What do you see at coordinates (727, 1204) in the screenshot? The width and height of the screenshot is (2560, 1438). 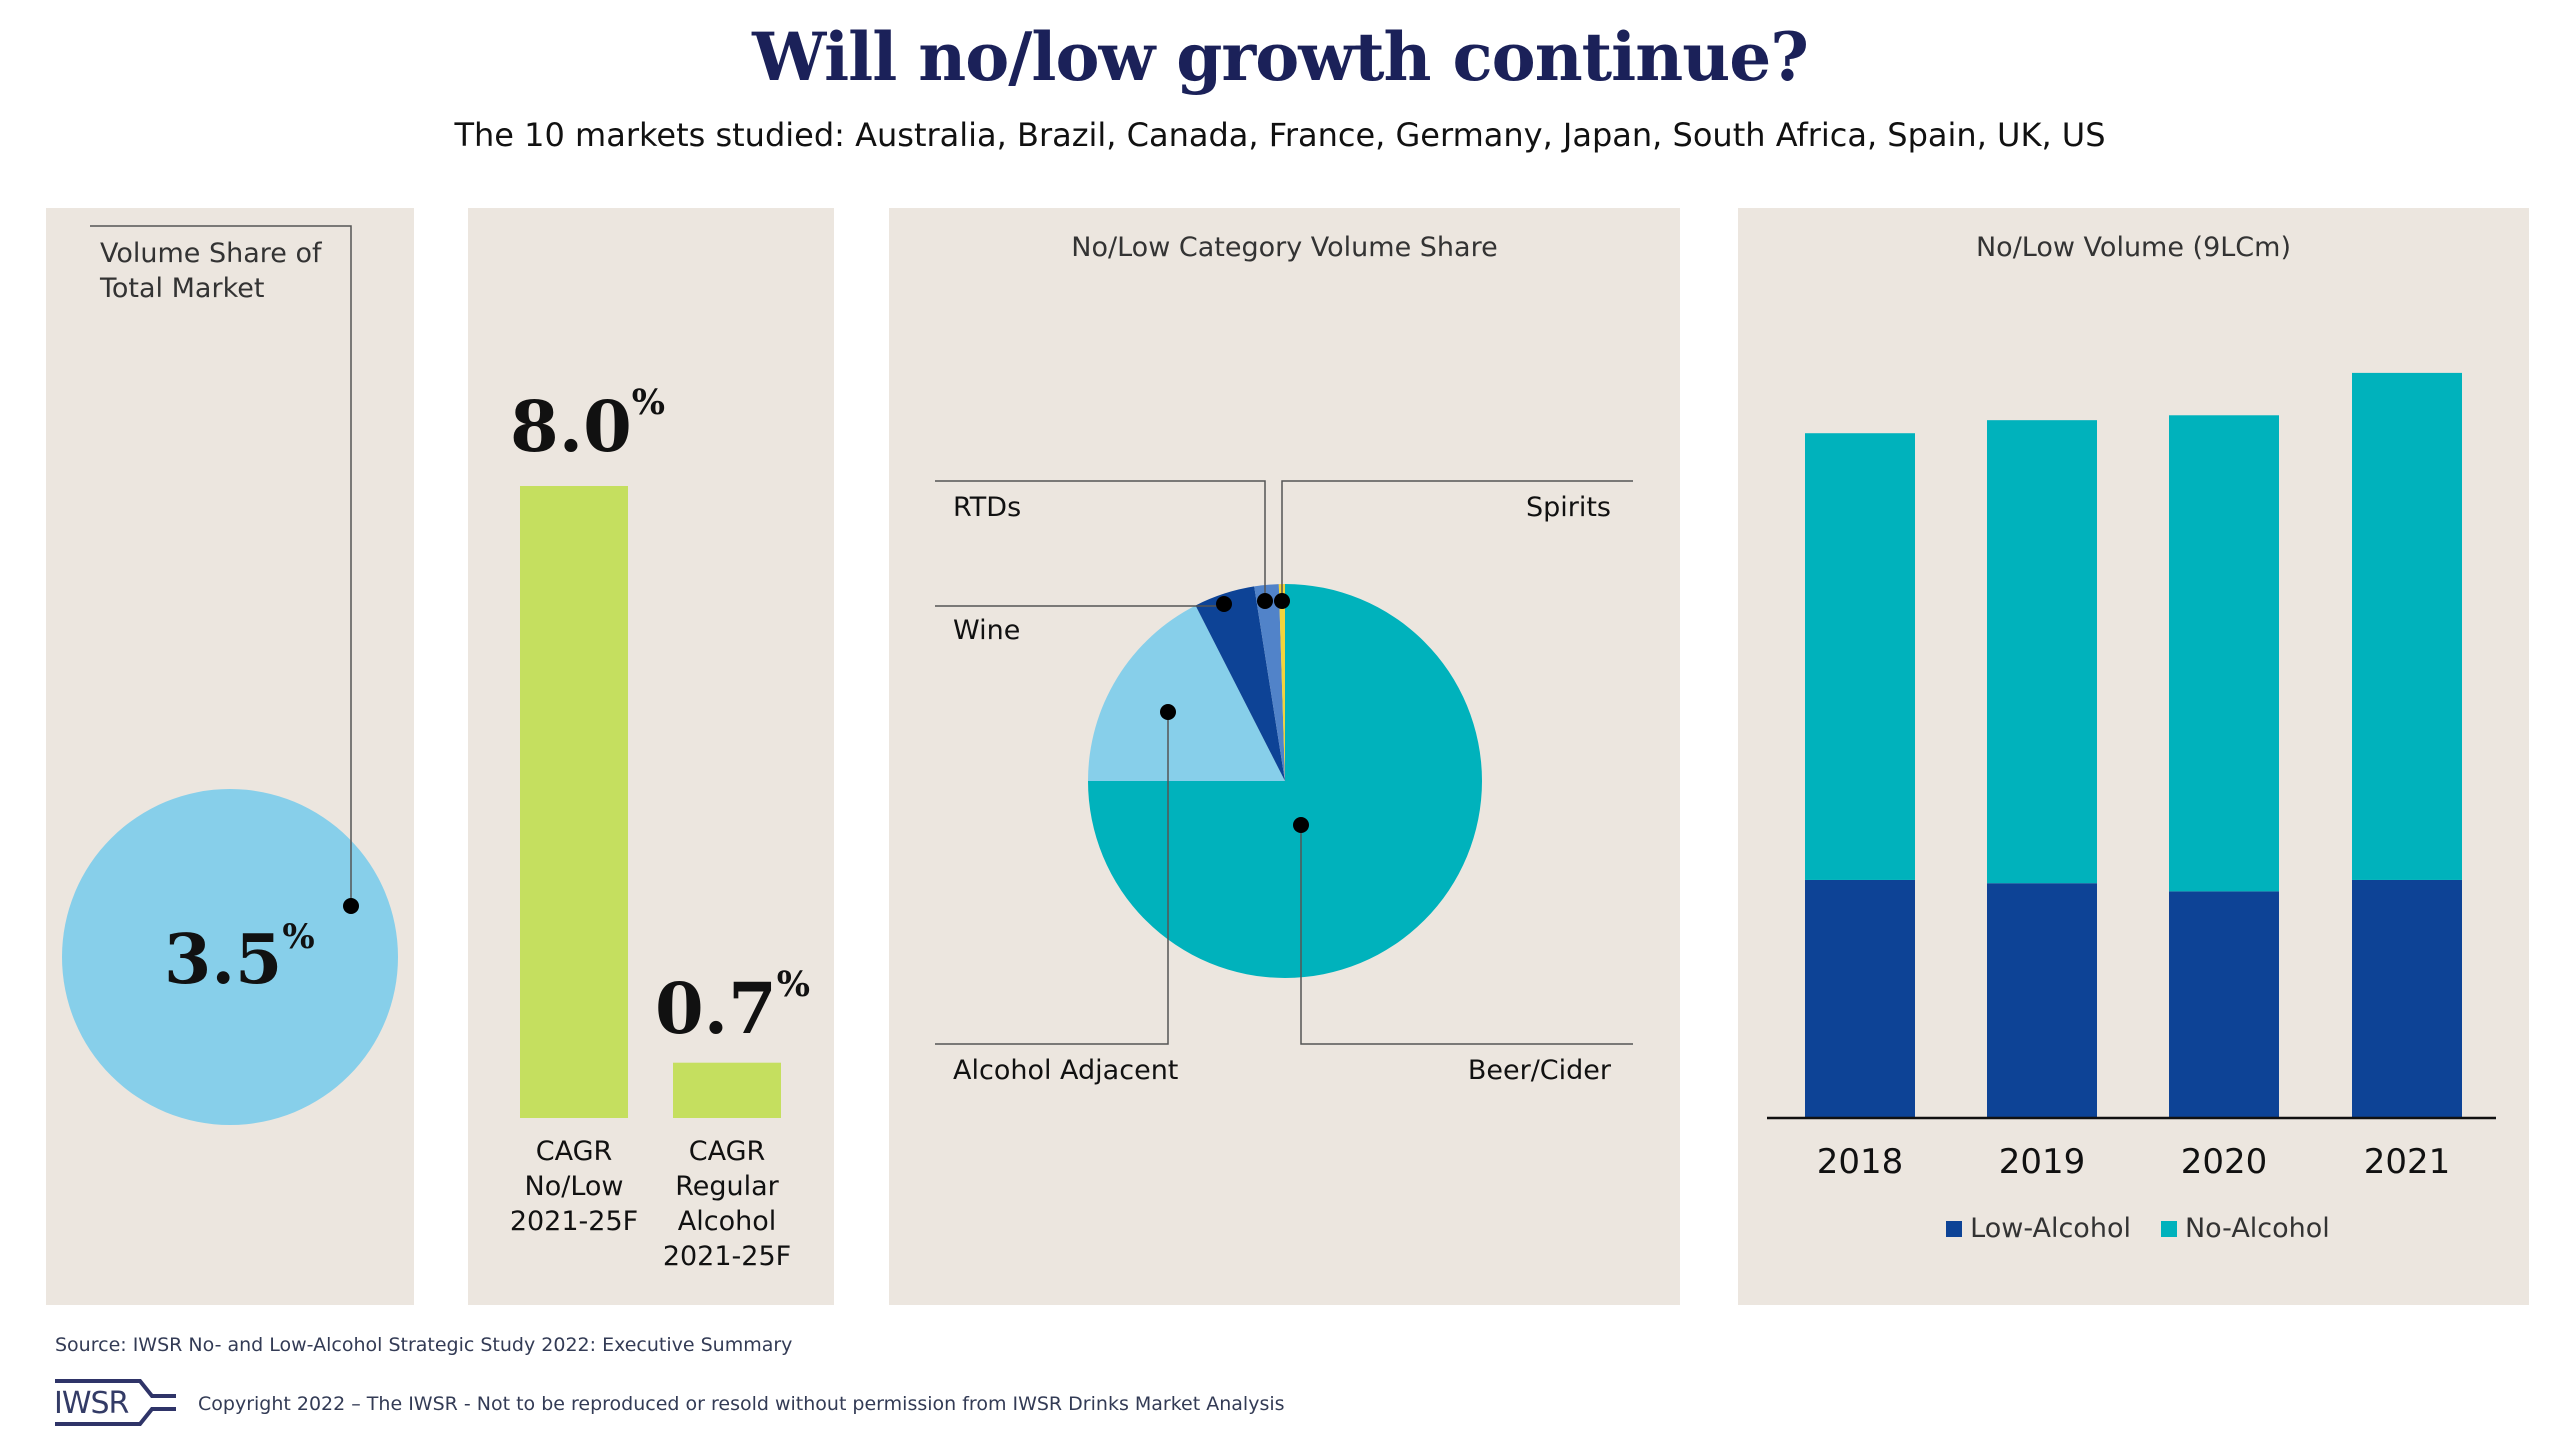 I see `cagr-regular-label: CAGR Regular Alcohol 2021-25F` at bounding box center [727, 1204].